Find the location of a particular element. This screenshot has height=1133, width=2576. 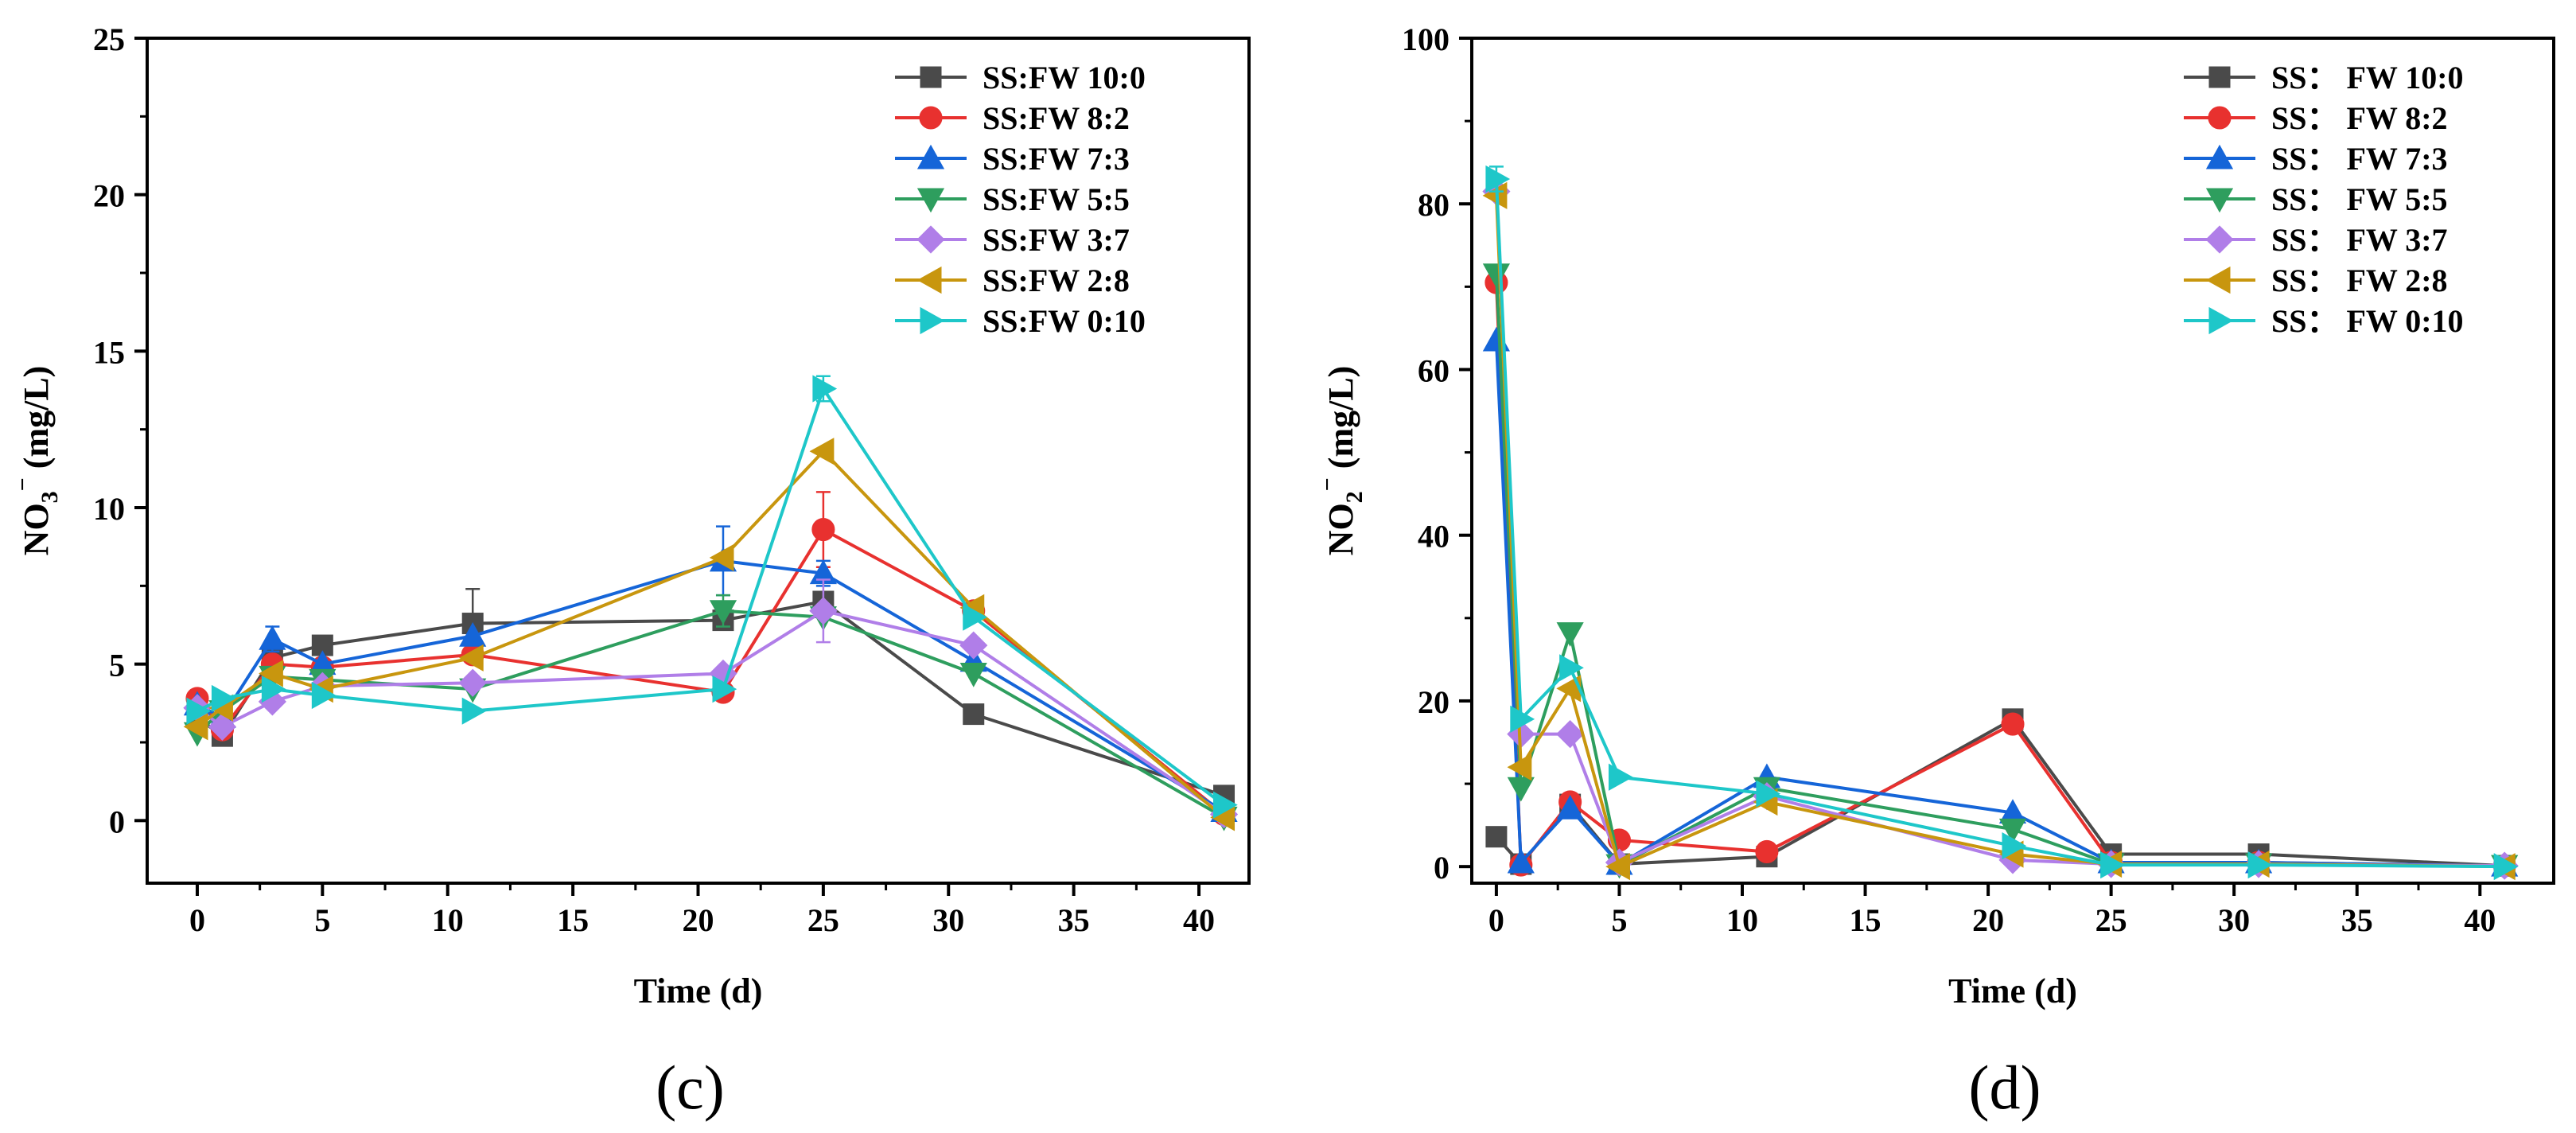

y-tick-label: 10 is located at coordinates (109, 509).